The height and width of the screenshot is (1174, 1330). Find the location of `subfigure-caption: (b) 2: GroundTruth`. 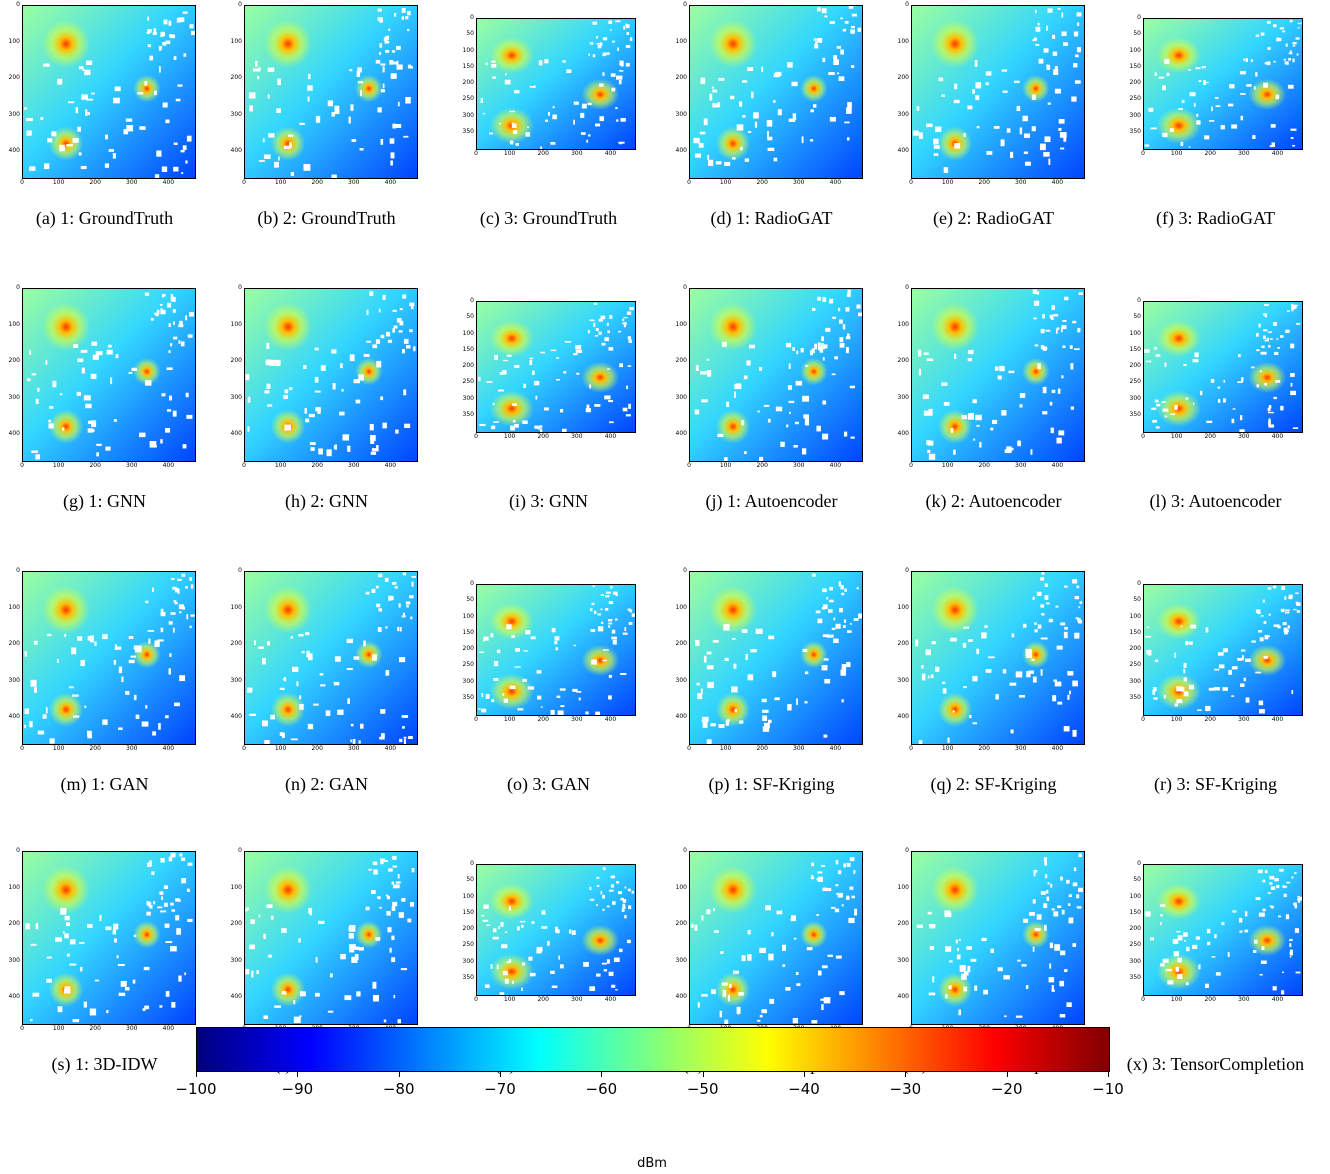

subfigure-caption: (b) 2: GroundTruth is located at coordinates (326, 218).